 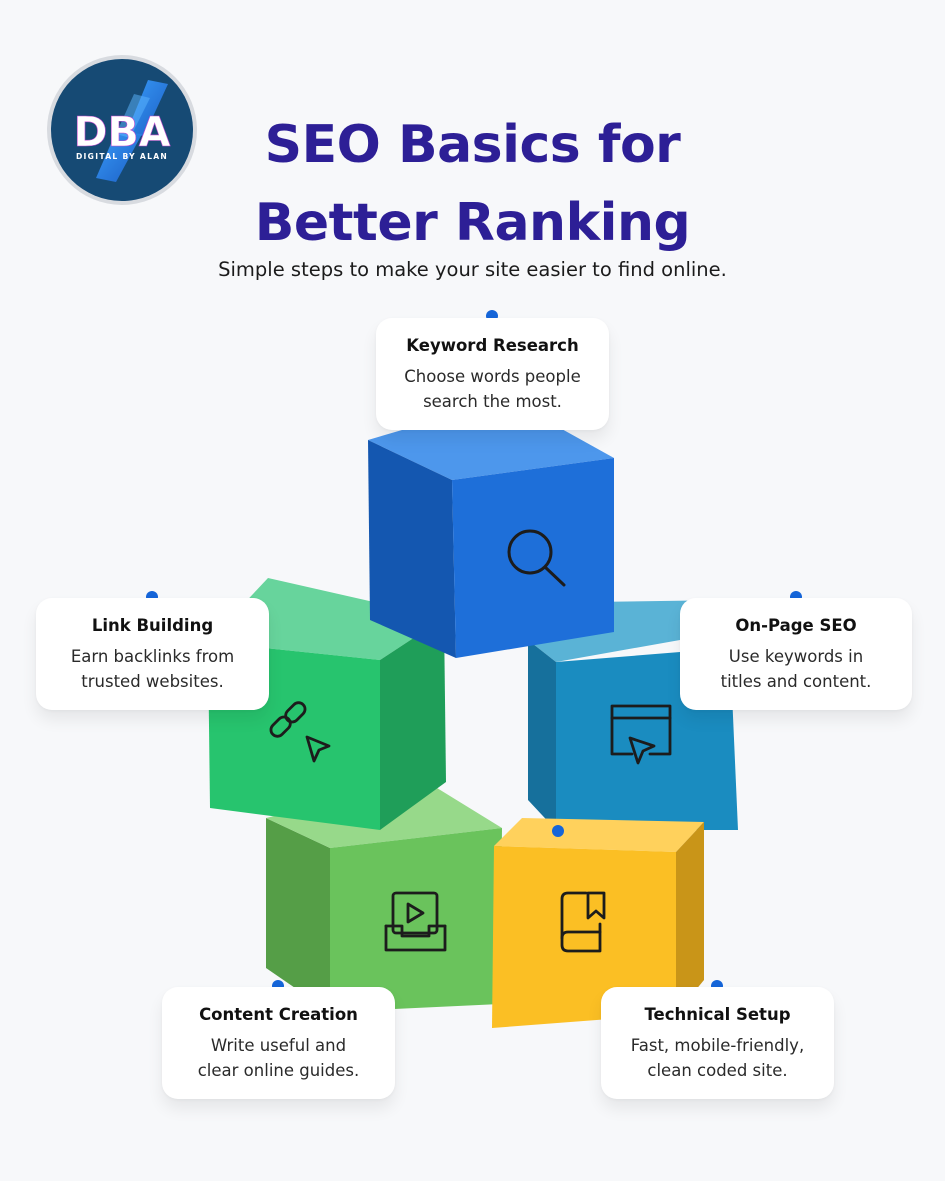 I want to click on logo-text: DBA, so click(x=121, y=132).